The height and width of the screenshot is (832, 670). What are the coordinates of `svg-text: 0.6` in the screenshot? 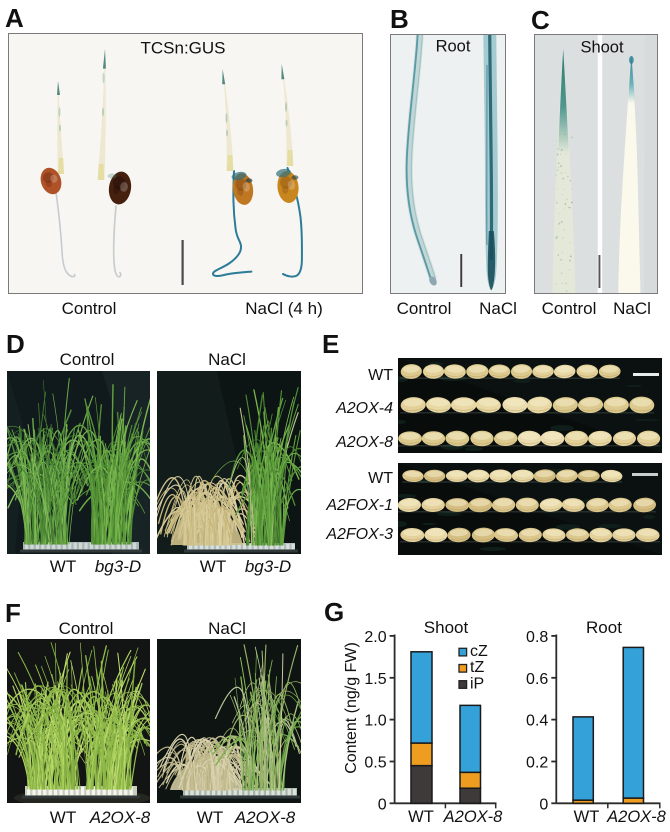 It's located at (537, 679).